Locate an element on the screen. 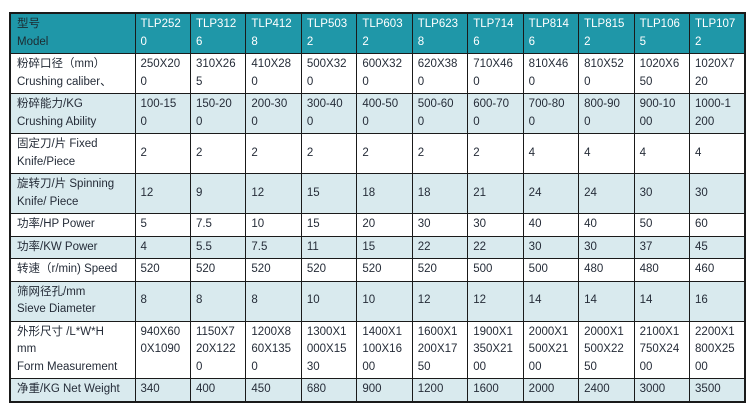 Image resolution: width=750 pixels, height=410 pixels. value-cell-crushing-ability-TLP5032: 300-400 is located at coordinates (329, 113).